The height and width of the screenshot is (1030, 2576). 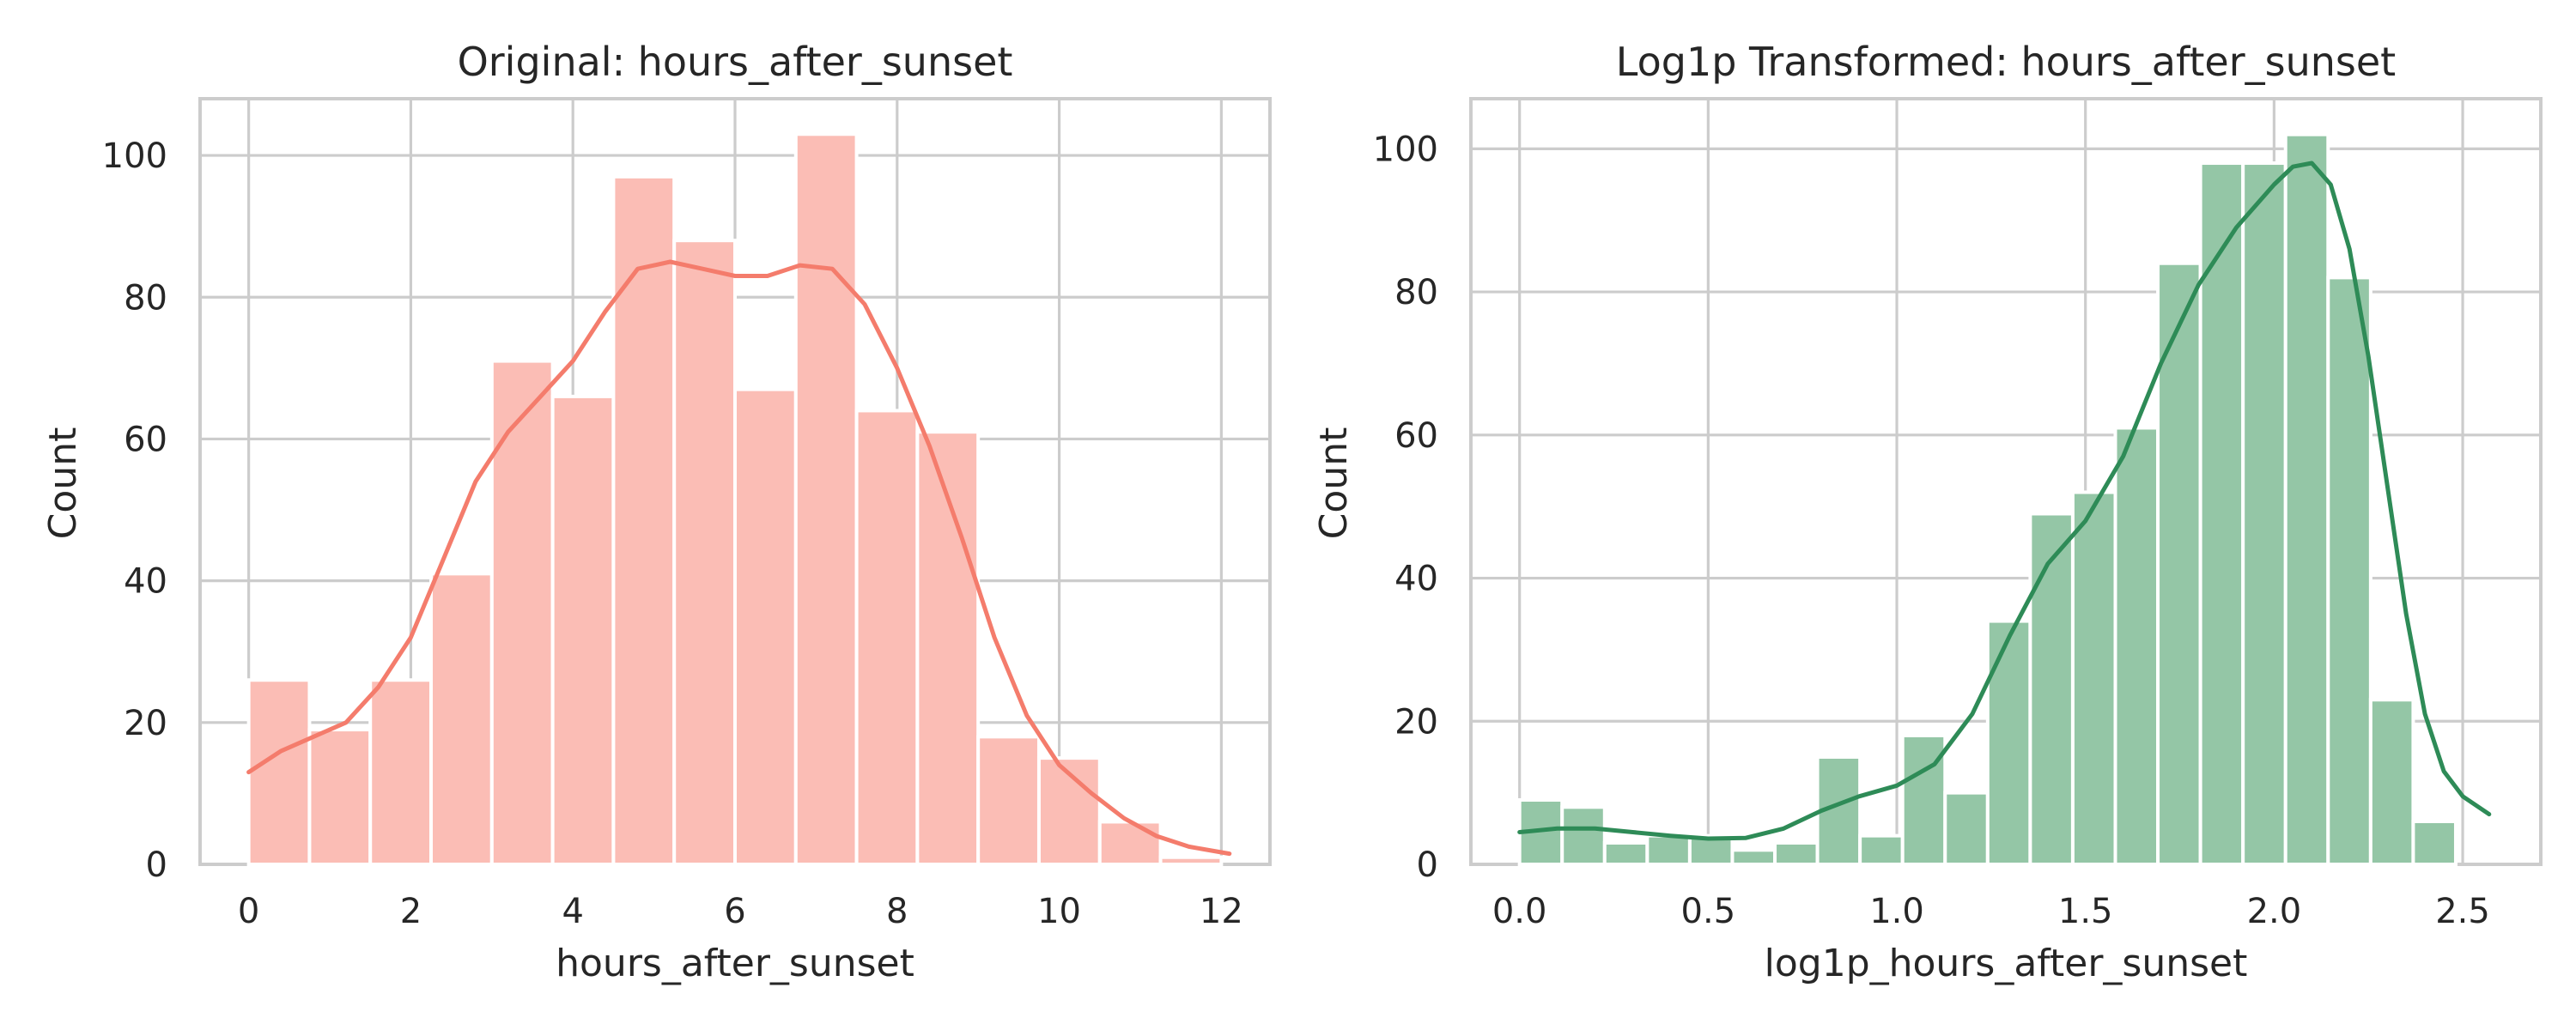 What do you see at coordinates (145, 582) in the screenshot?
I see `left-y-tick-label-2: 40` at bounding box center [145, 582].